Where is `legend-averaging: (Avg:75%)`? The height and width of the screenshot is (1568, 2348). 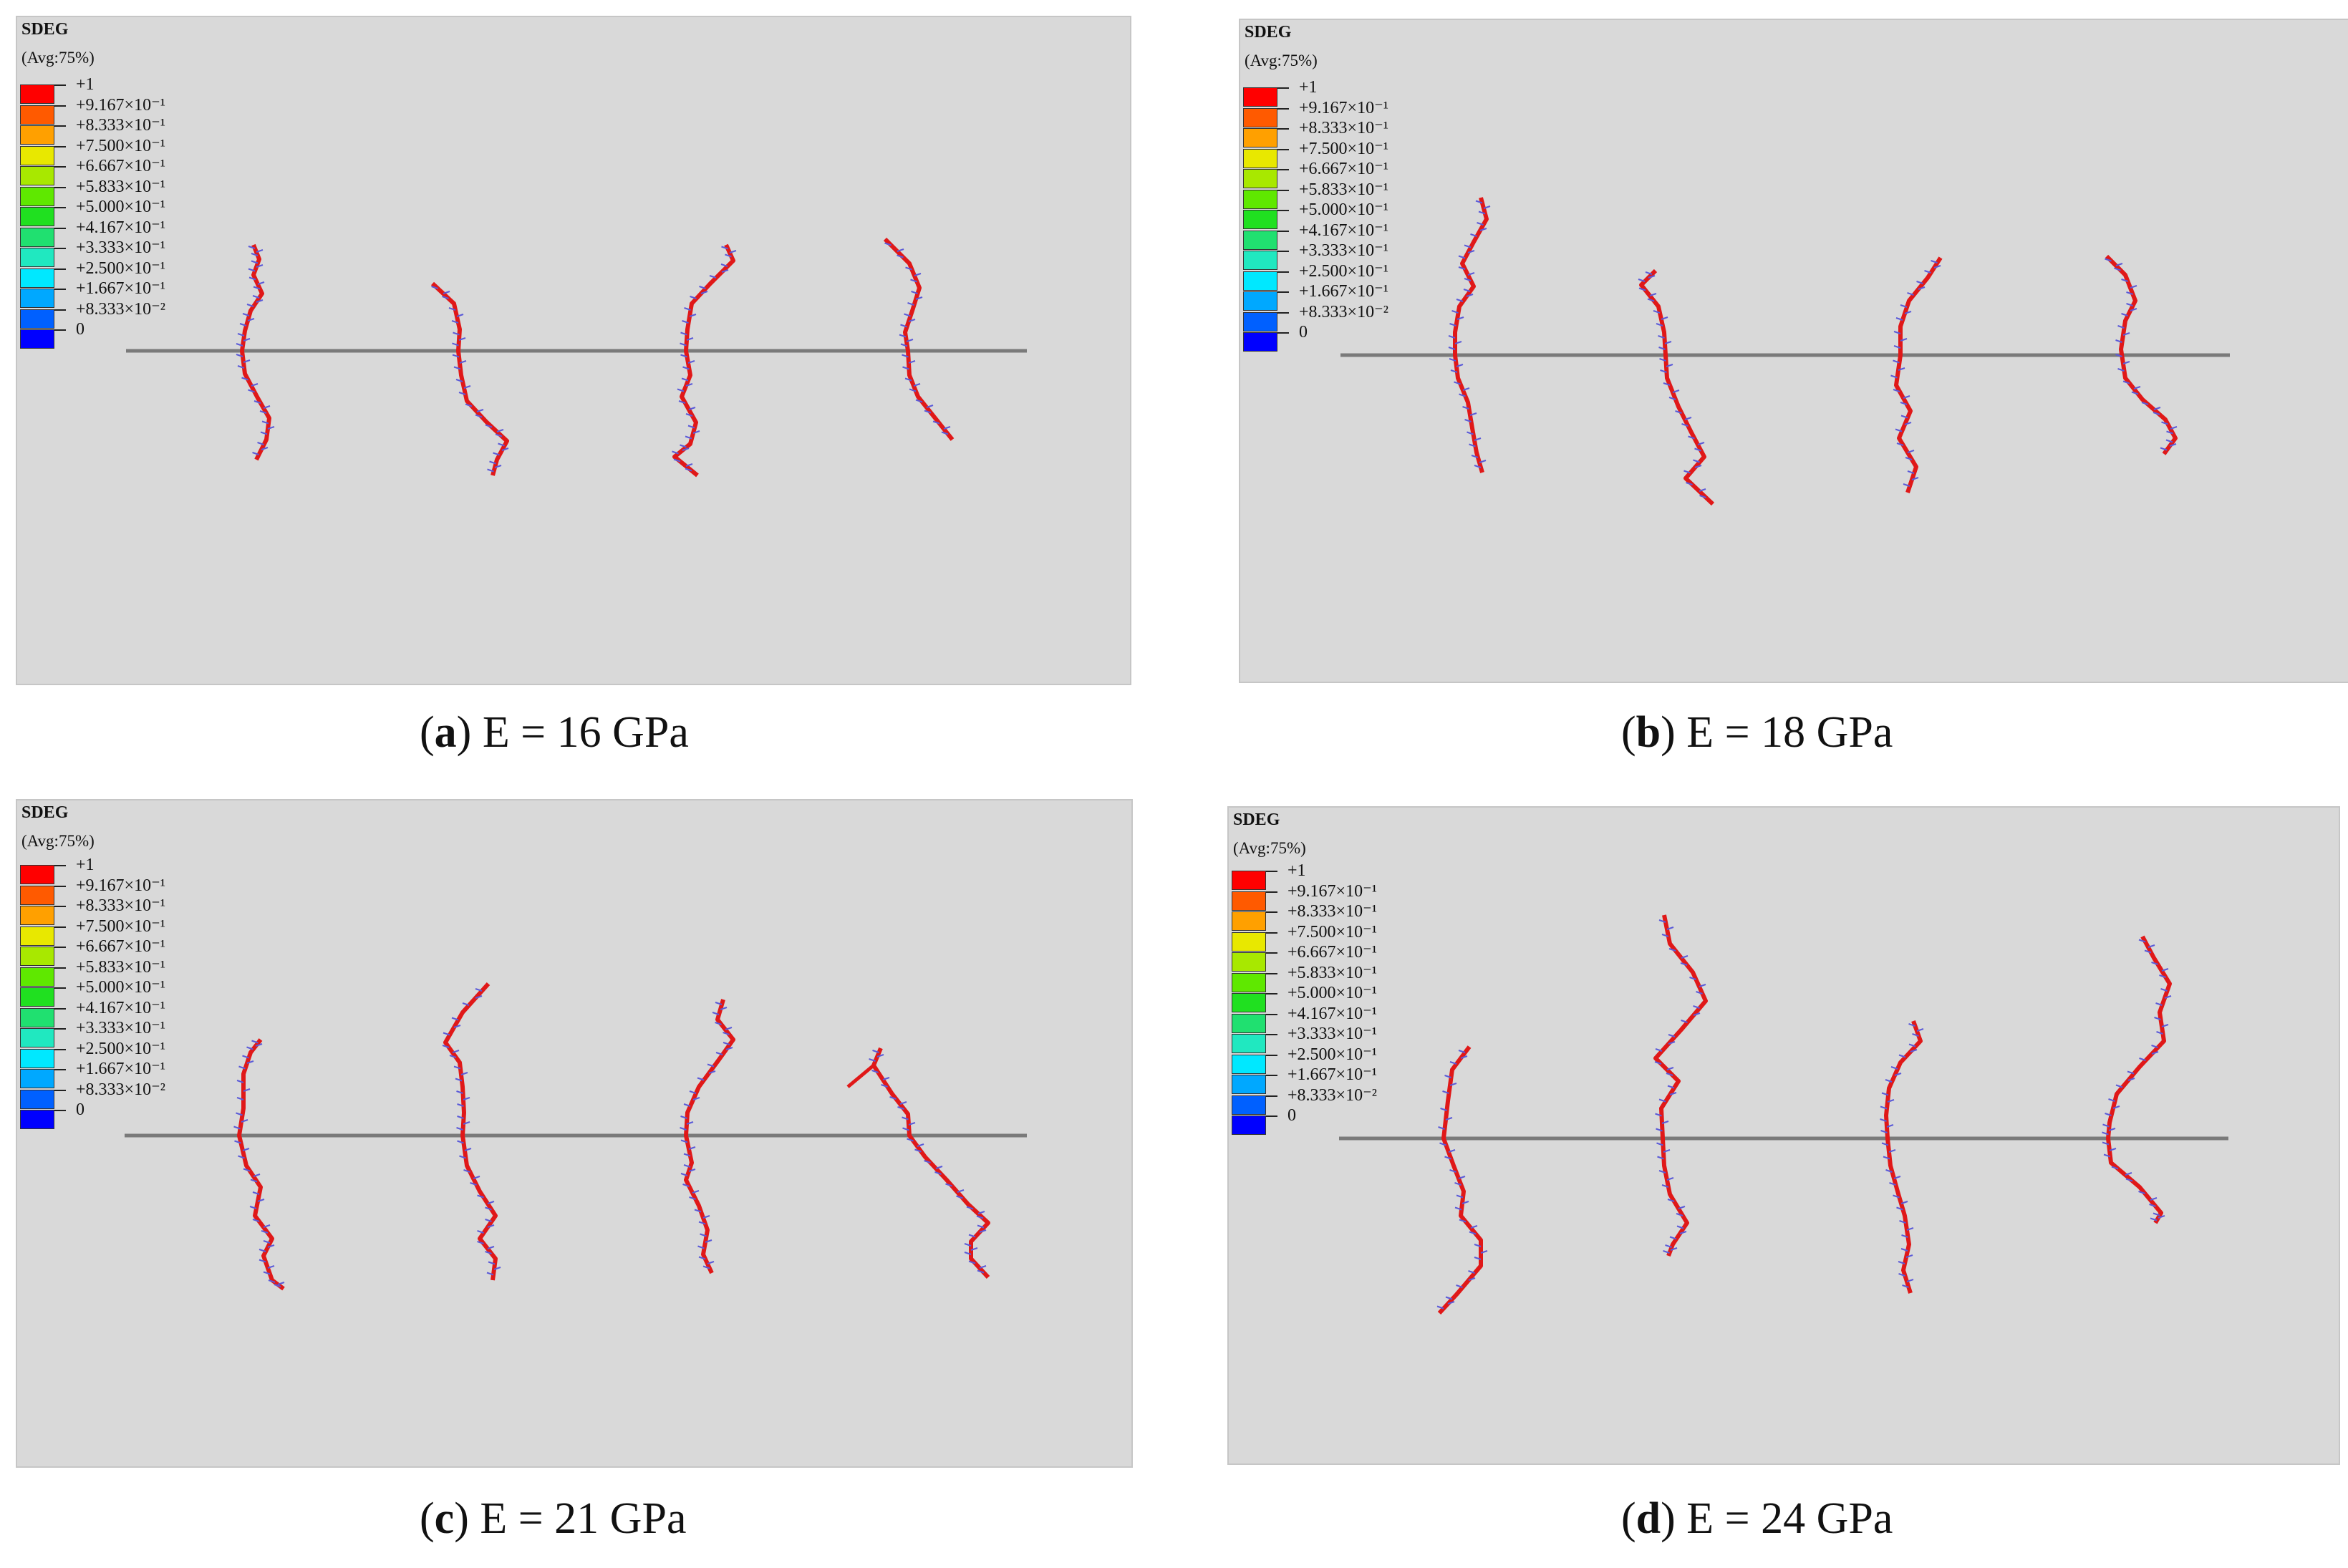
legend-averaging: (Avg:75%) is located at coordinates (58, 841).